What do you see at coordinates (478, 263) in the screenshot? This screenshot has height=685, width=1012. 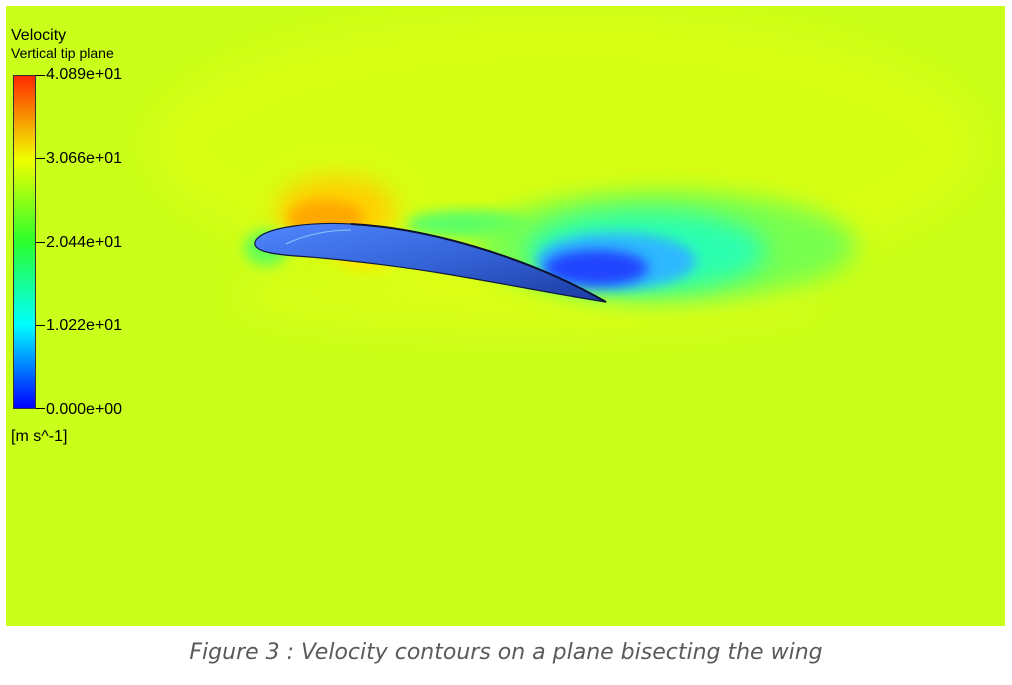 I see `airfoil-upper-edge` at bounding box center [478, 263].